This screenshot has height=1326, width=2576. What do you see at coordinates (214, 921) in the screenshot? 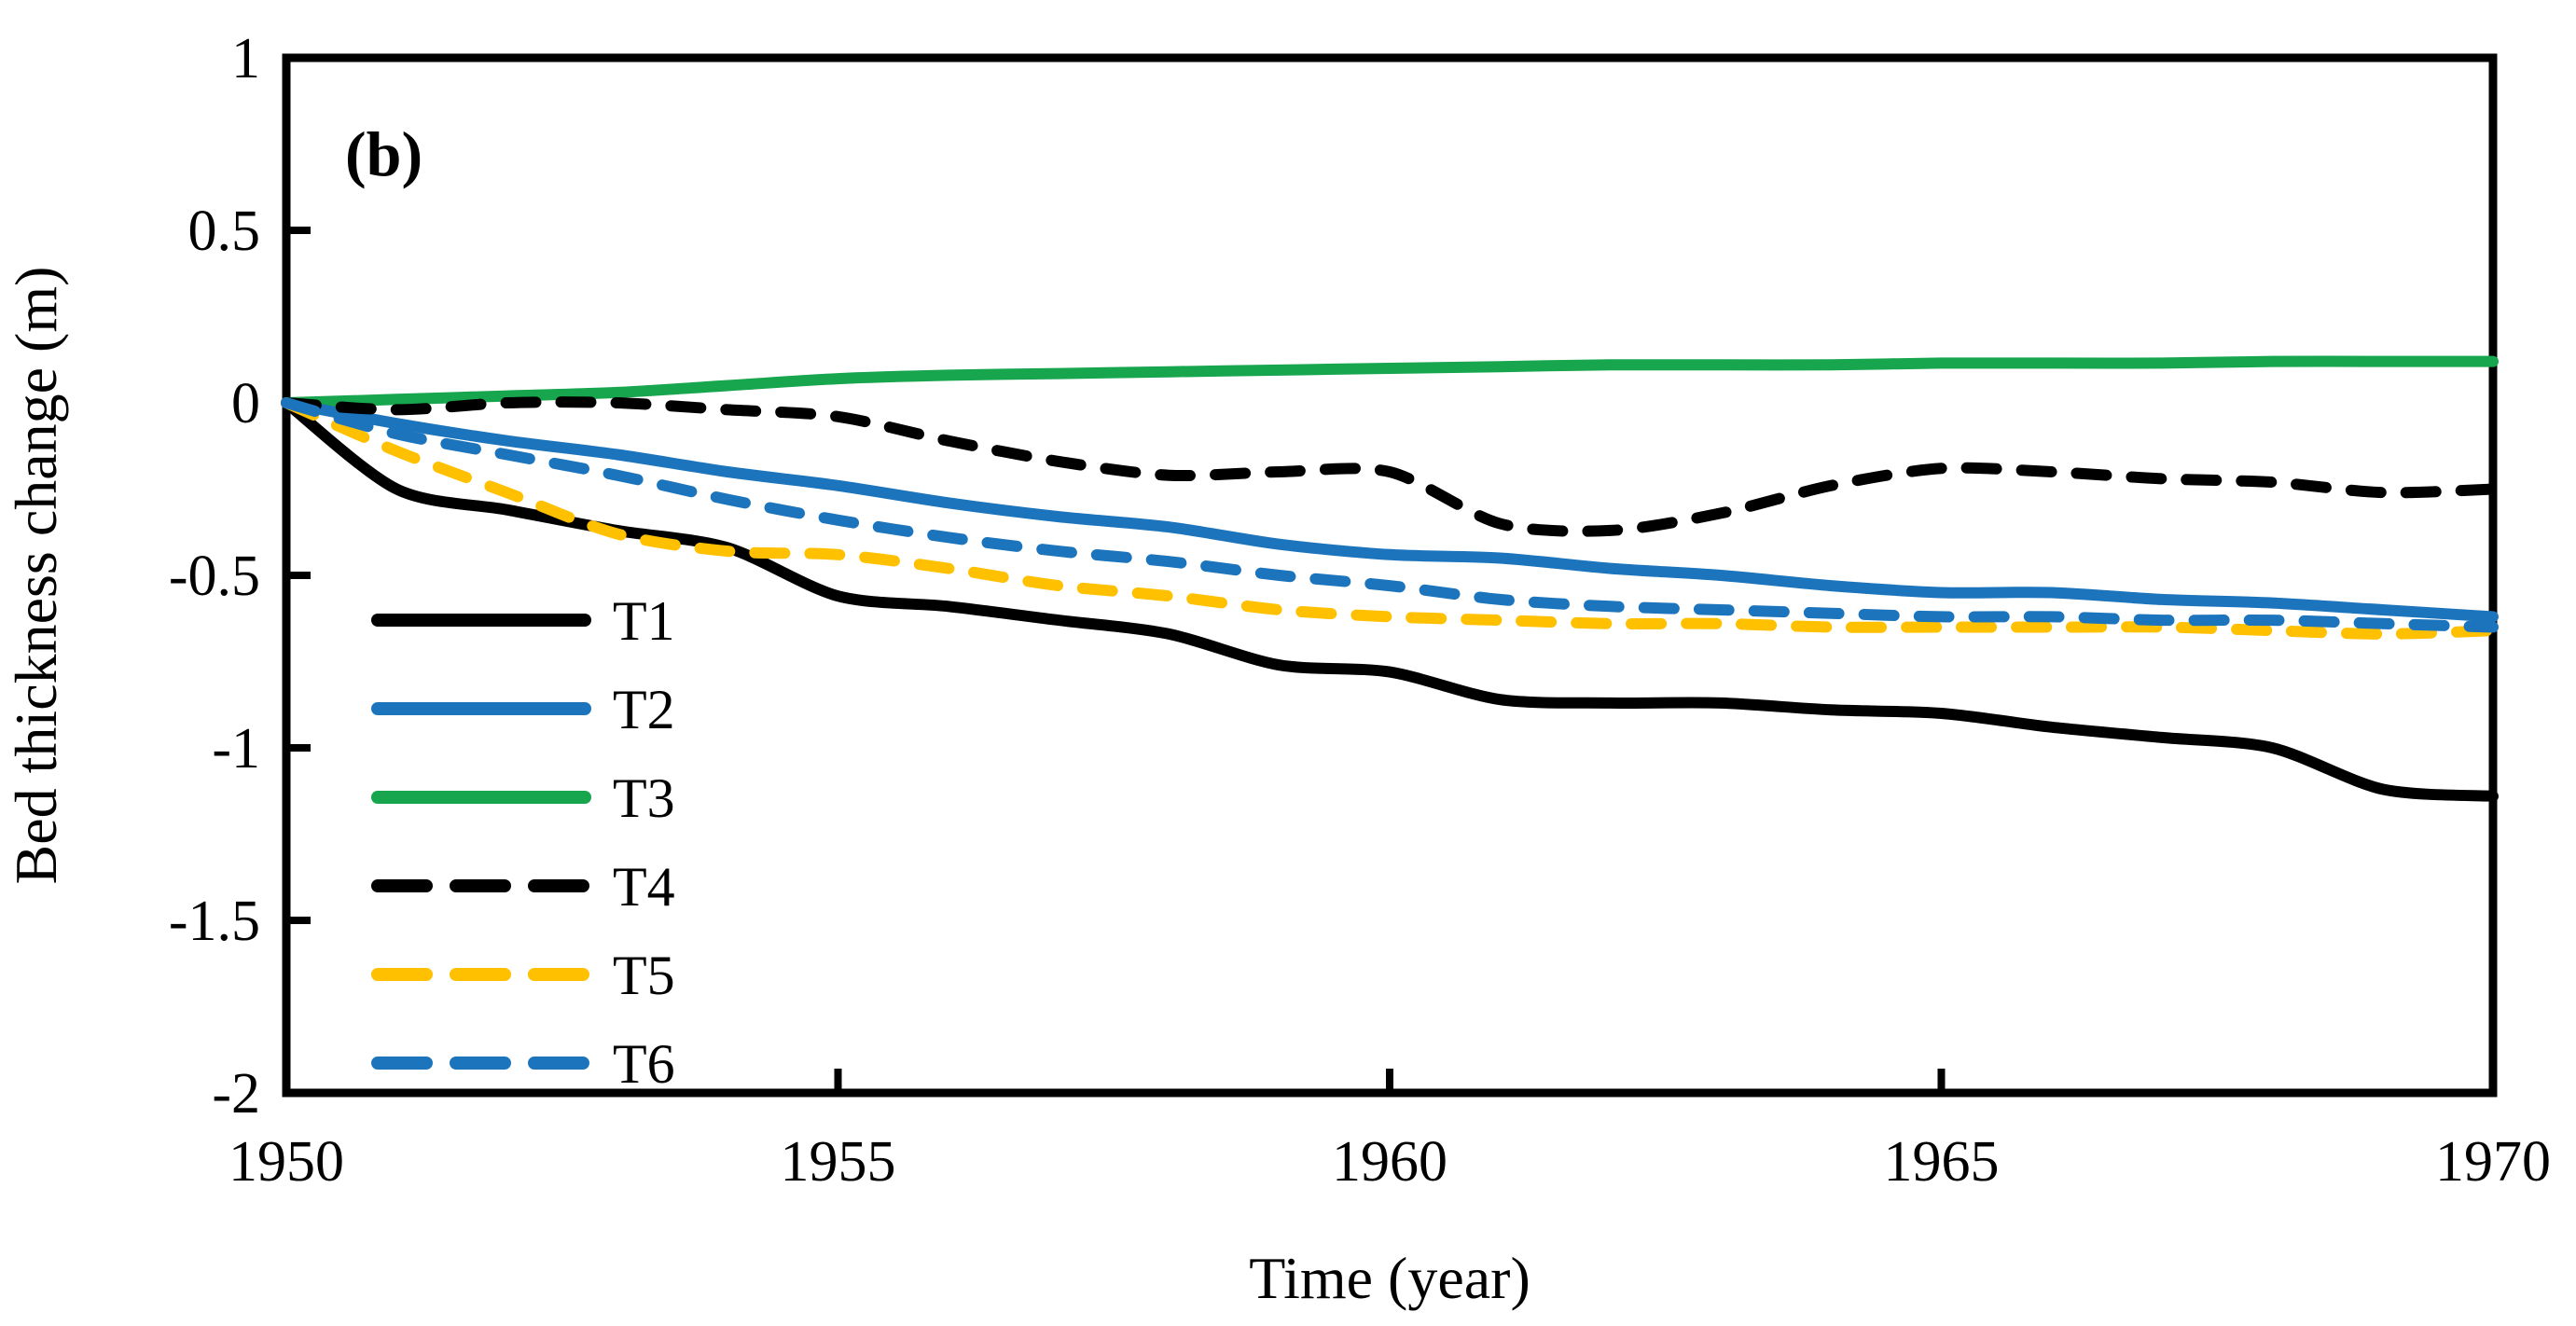
I see `y-tick-label: -1.5` at bounding box center [214, 921].